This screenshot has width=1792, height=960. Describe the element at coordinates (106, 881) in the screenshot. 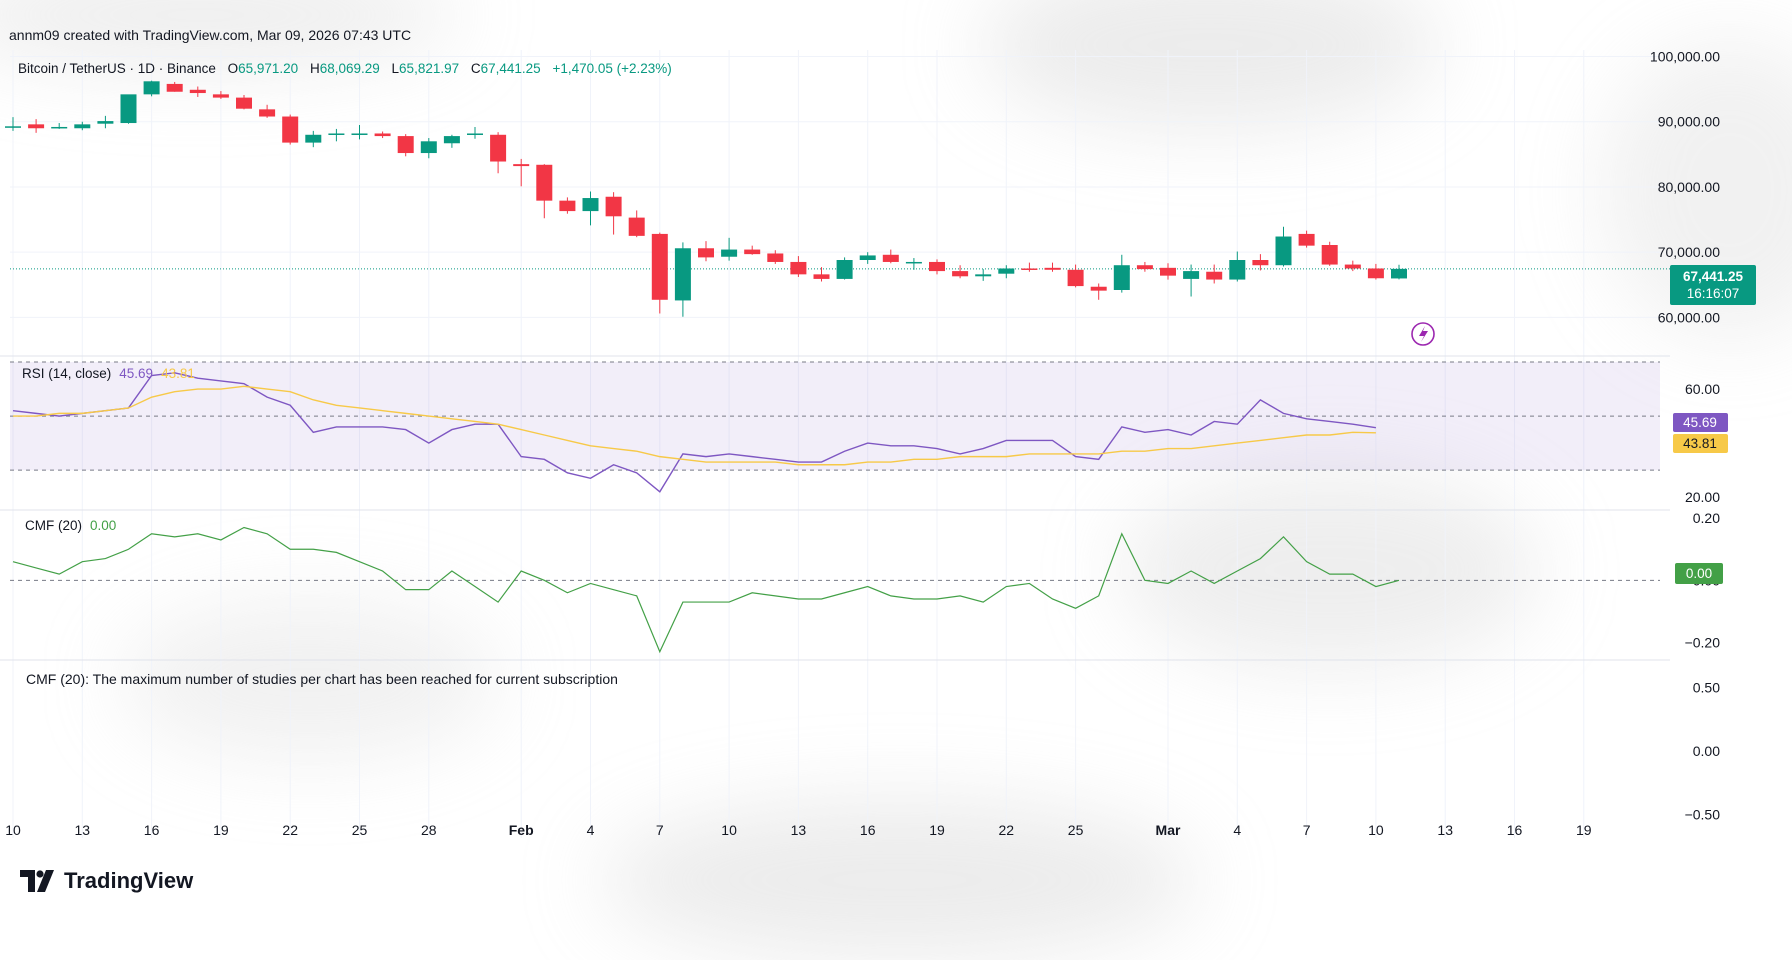

I see `tradingview-logo: TradingView` at that location.